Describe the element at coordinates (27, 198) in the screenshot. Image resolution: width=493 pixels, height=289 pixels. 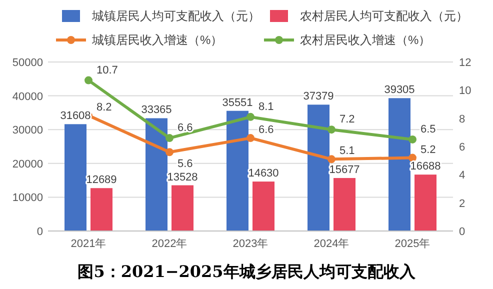
I see `y-tick-label: 10000` at that location.